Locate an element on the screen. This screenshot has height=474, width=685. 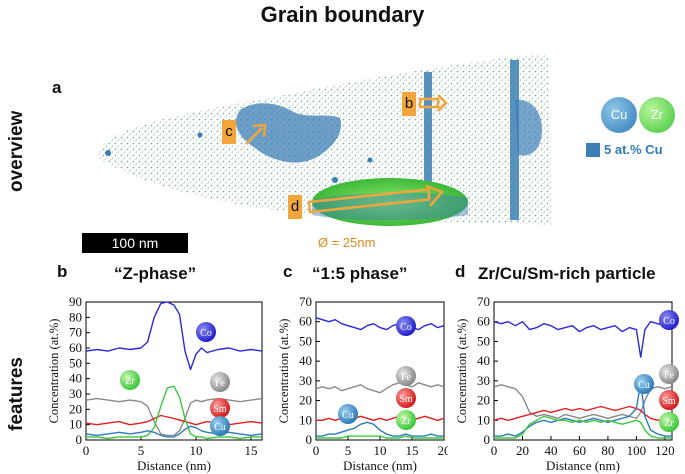
cylinder-diameter: Ø = 25nm is located at coordinates (347, 242).